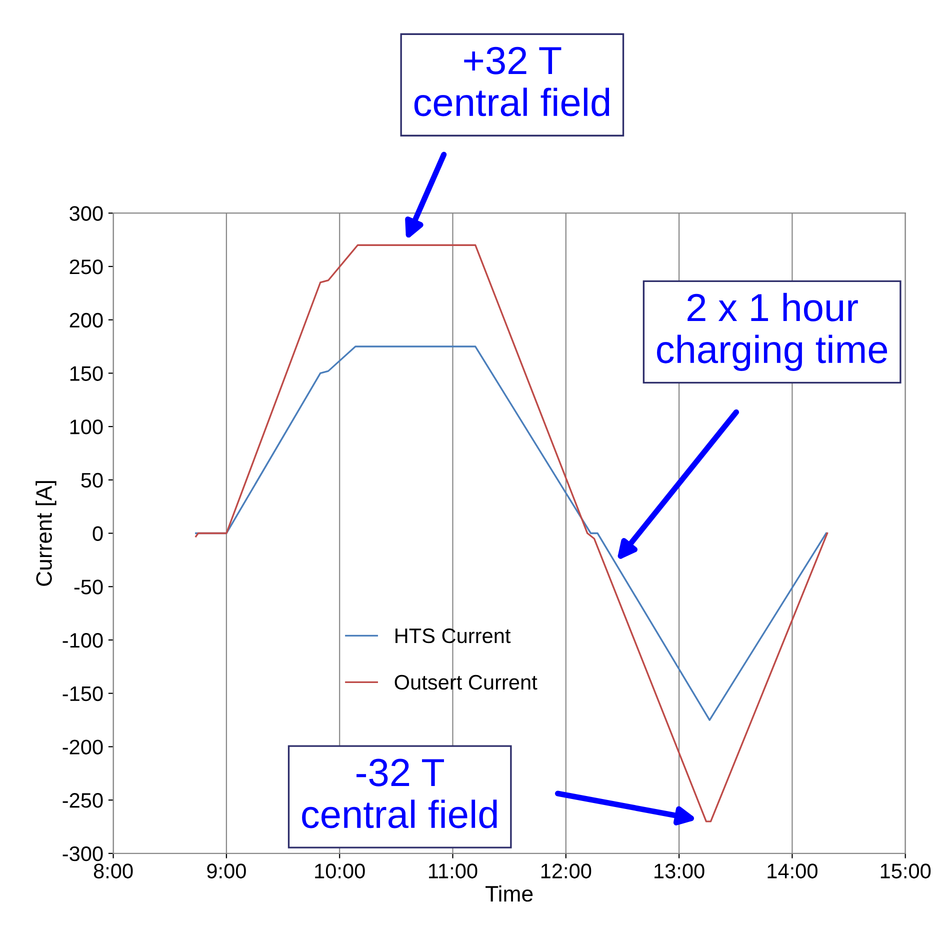 Image resolution: width=952 pixels, height=943 pixels. I want to click on x-tick-label: 10:00, so click(340, 871).